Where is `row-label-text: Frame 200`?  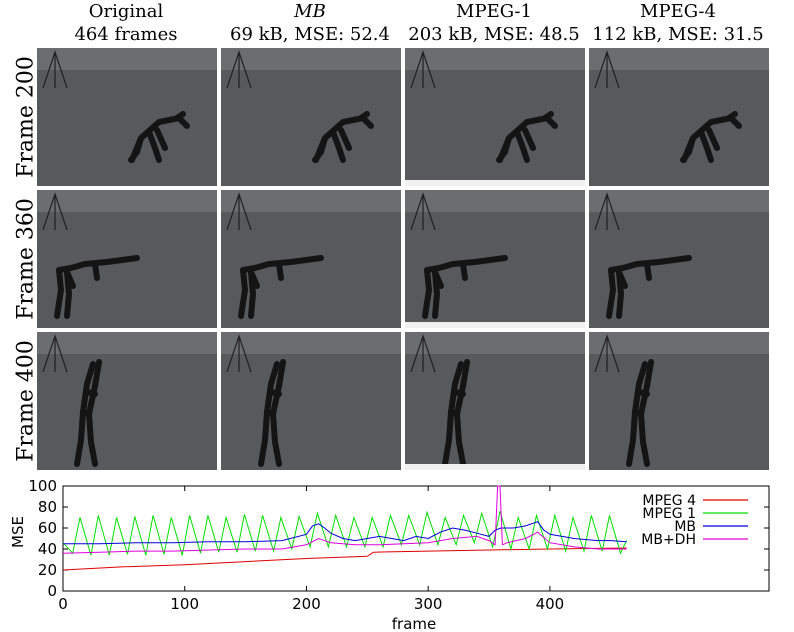 row-label-text: Frame 200 is located at coordinates (26, 117).